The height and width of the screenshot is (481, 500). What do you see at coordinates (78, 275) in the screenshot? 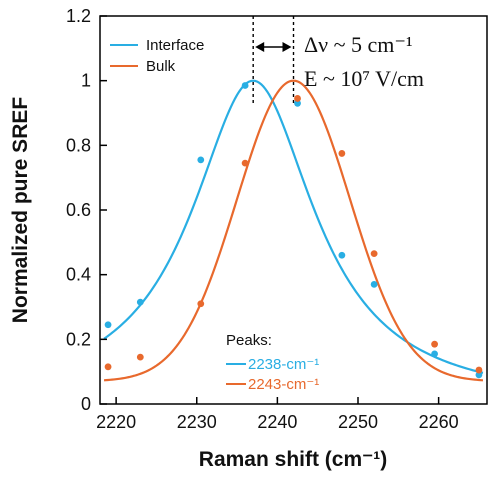
I see `y-tick-label: 0.4` at bounding box center [78, 275].